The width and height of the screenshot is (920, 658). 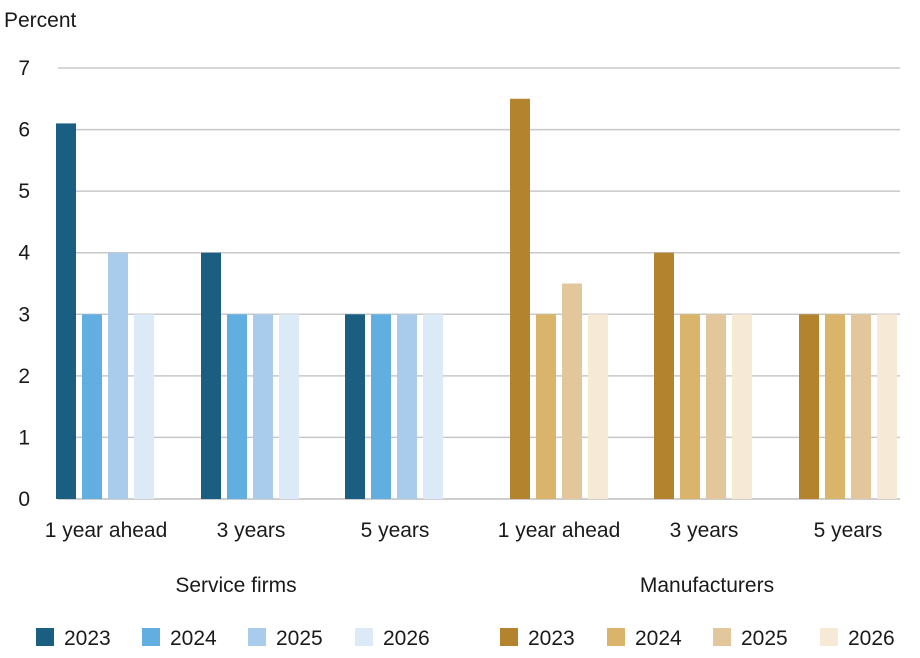 I want to click on group-label: Manufacturers, so click(x=707, y=585).